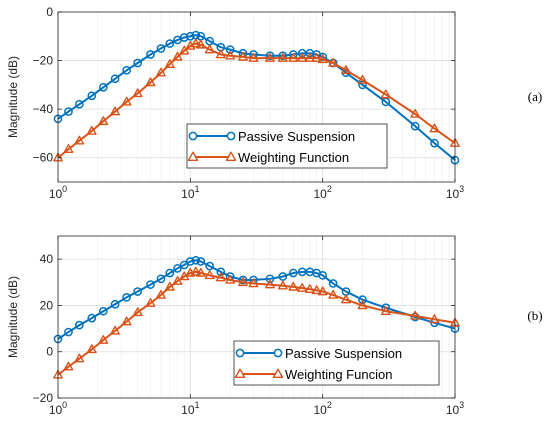 This screenshot has height=427, width=550. Describe the element at coordinates (287, 146) in the screenshot. I see `legend-a: Passive Suspension Weighting Function` at that location.